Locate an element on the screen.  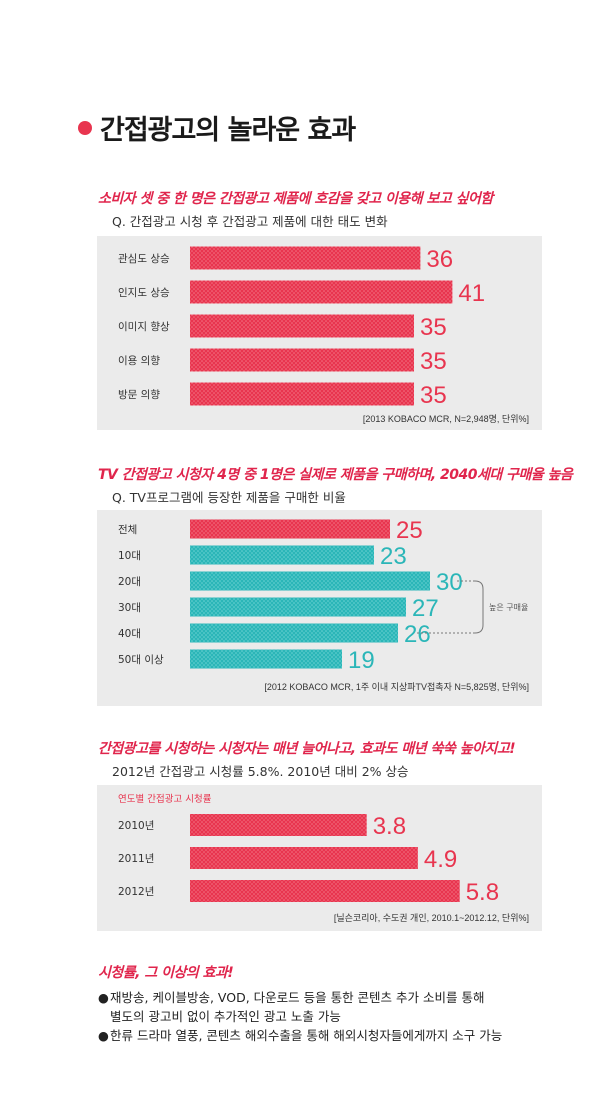
bullet-text: 한류 드라마 열풍, 콘텐츠 해외수출을 통해 해외시청자들에게까지 소구 가능 is located at coordinates (306, 1035).